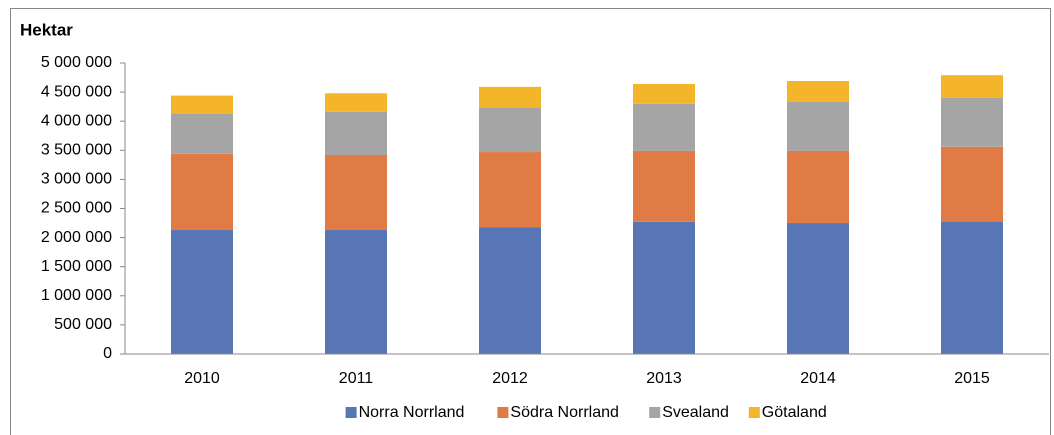 Image resolution: width=1054 pixels, height=435 pixels. Describe the element at coordinates (412, 412) in the screenshot. I see `legend-label: Norra Norrland` at that location.